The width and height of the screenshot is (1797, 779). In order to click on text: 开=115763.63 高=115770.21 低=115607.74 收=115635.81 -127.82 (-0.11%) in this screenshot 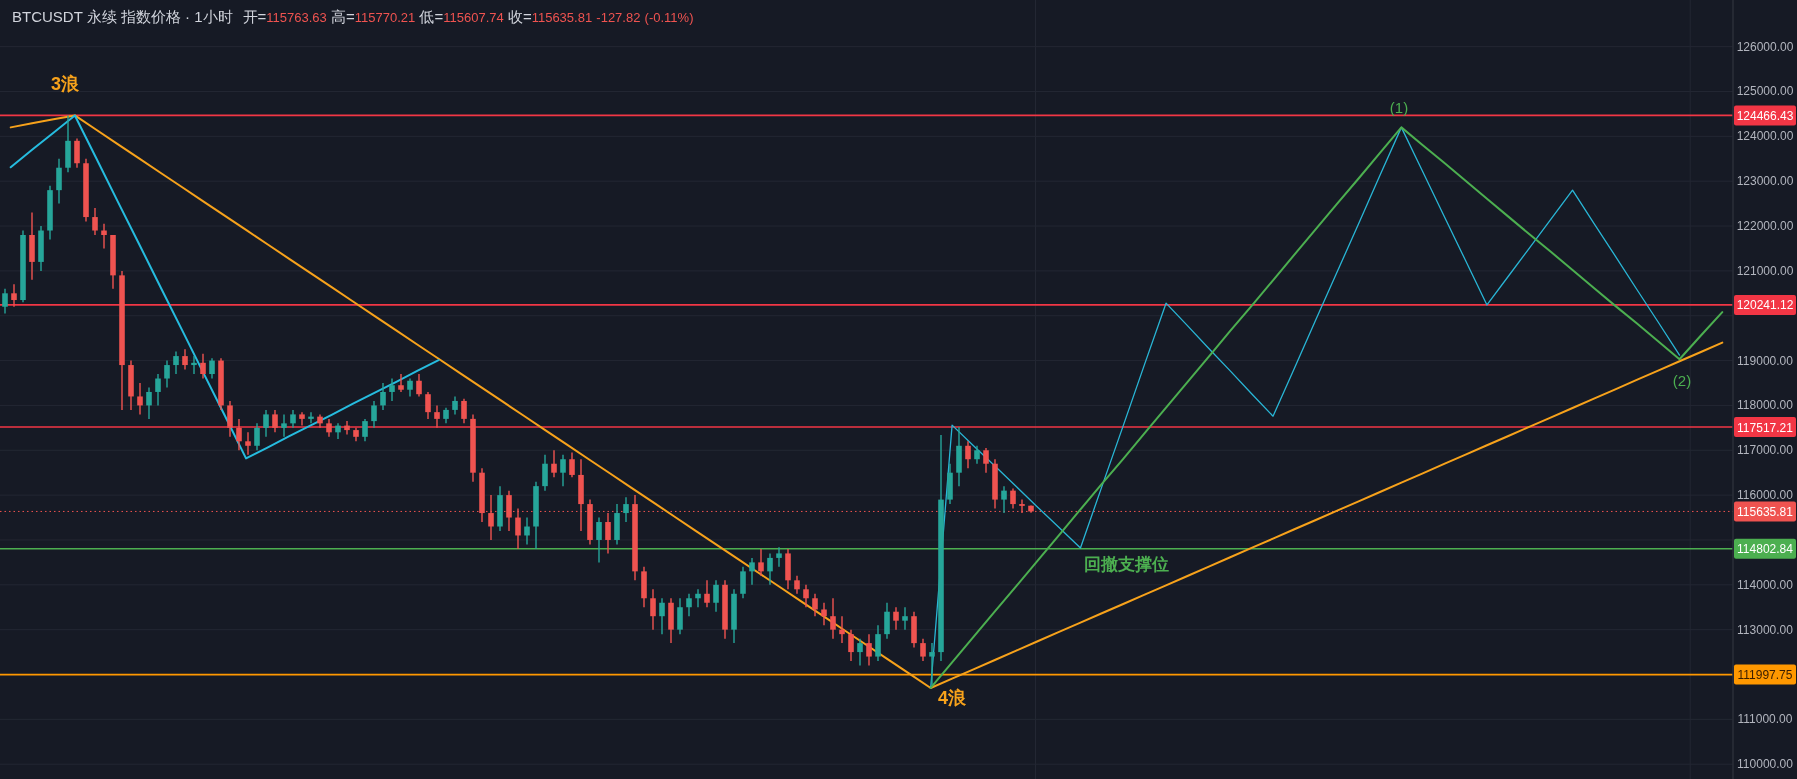, I will do `click(468, 16)`.